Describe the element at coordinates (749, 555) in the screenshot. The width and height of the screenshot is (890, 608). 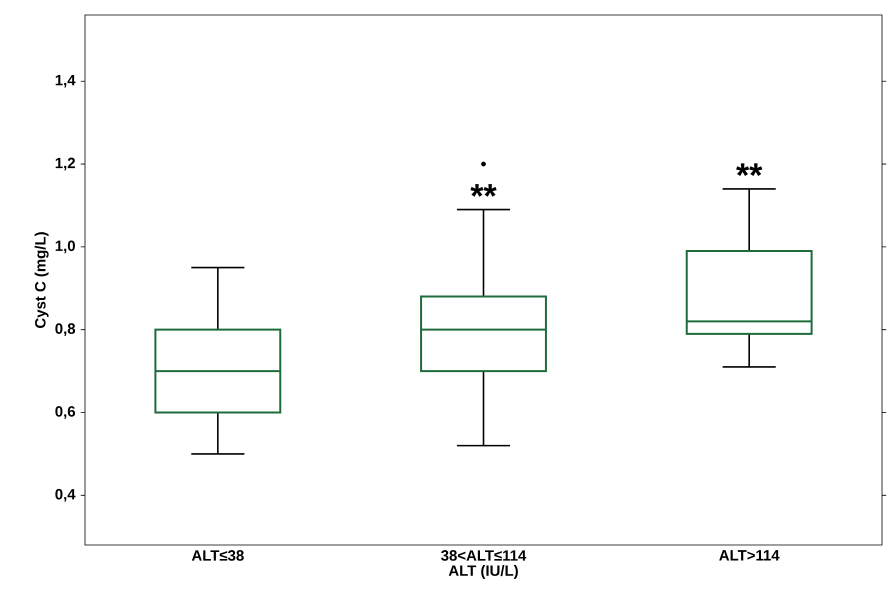
I see `x-tick-label: ALT>114` at that location.